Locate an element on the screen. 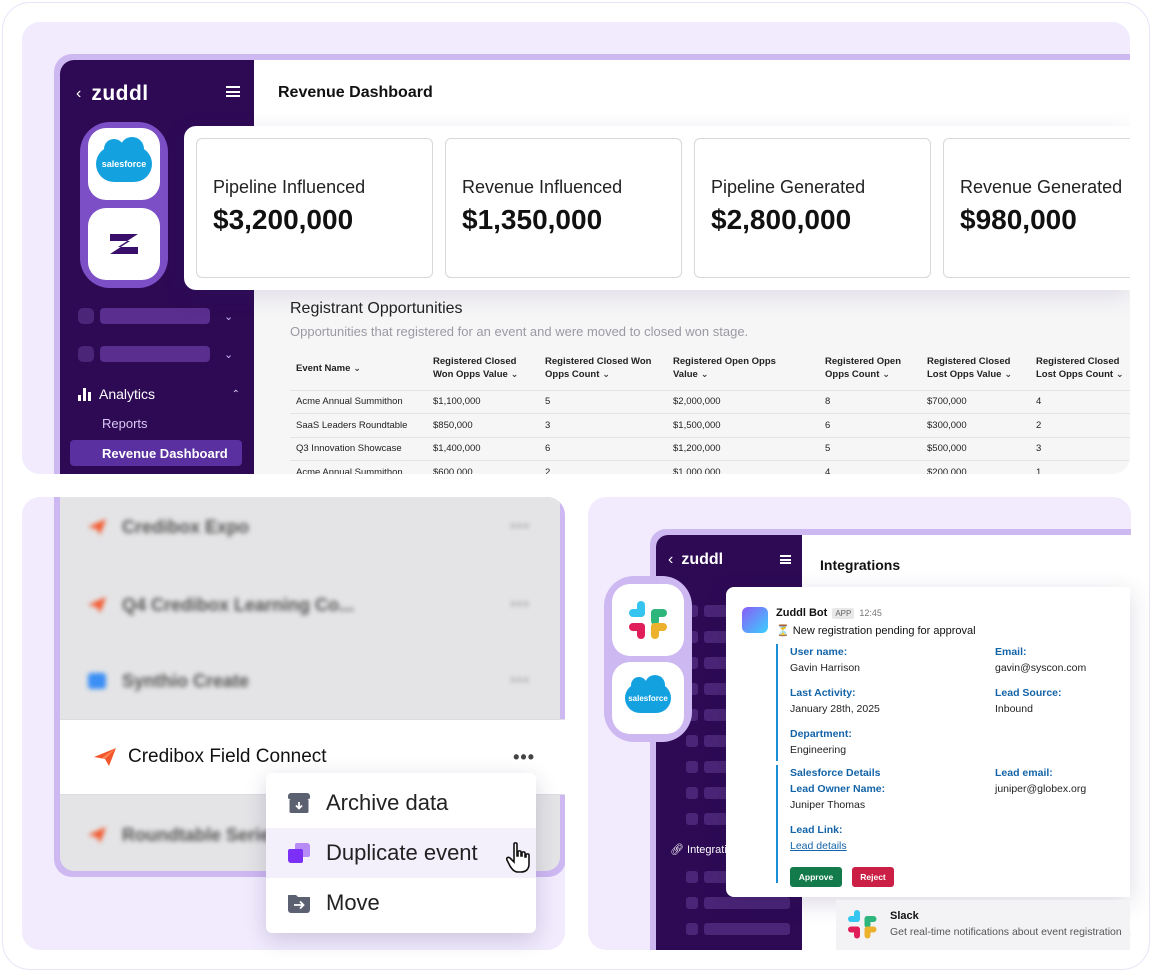 The image size is (1152, 972). column-header: Registered Open Opps Count ⌄ is located at coordinates (863, 368).